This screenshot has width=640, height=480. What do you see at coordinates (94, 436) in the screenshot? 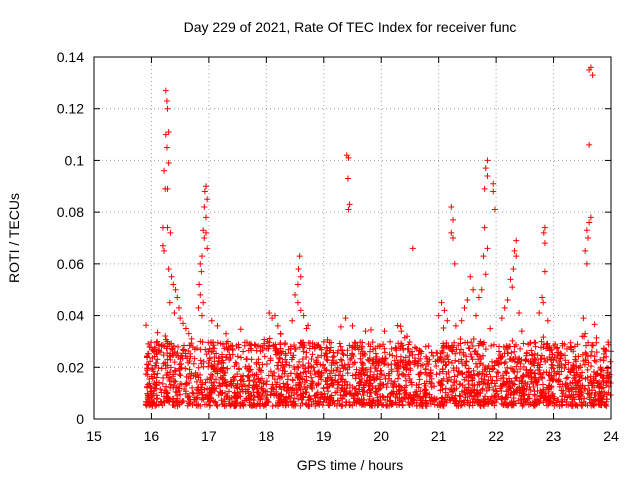
I see `x-tick-label: 15` at bounding box center [94, 436].